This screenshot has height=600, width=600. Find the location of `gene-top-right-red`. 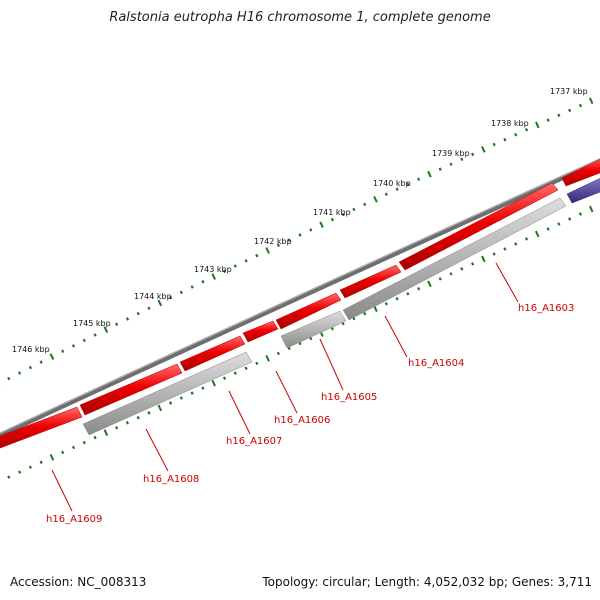

gene-top-right-red is located at coordinates (580, 172).